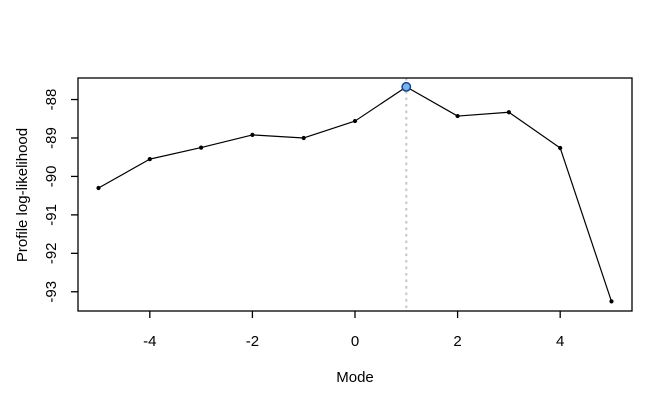 The height and width of the screenshot is (409, 672). Describe the element at coordinates (355, 341) in the screenshot. I see `x-tick-label: 0` at that location.